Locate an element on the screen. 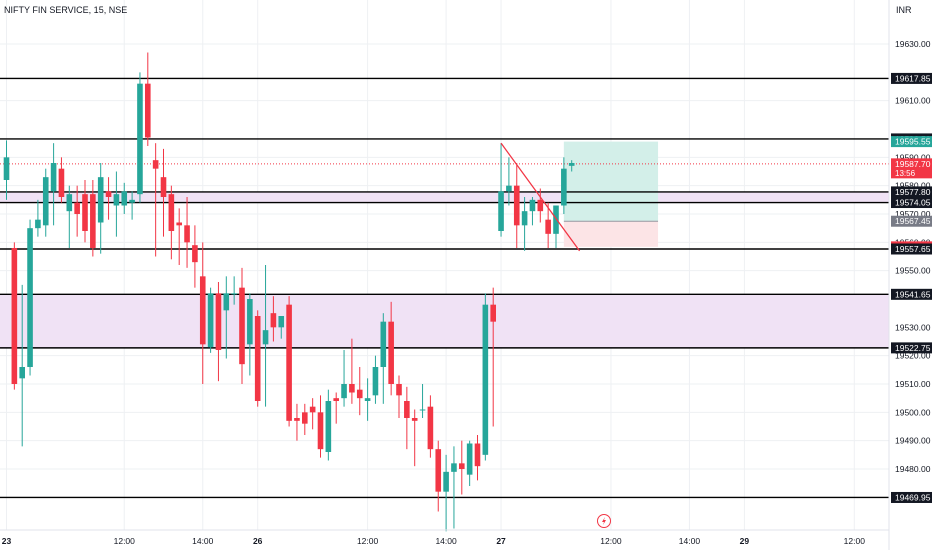 This screenshot has height=550, width=932. stop-loss-zone is located at coordinates (611, 234).